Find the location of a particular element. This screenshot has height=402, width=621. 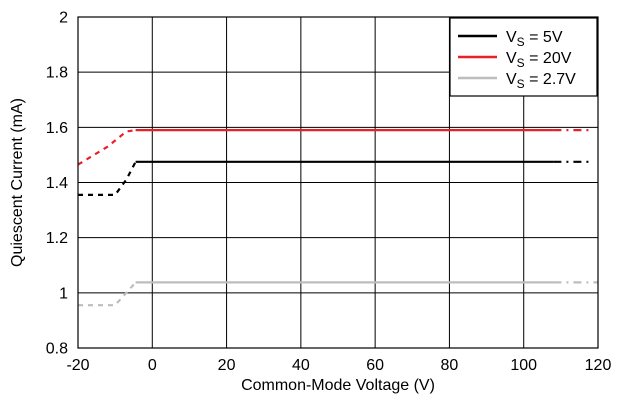

series-0-dashed-start is located at coordinates (107, 178).